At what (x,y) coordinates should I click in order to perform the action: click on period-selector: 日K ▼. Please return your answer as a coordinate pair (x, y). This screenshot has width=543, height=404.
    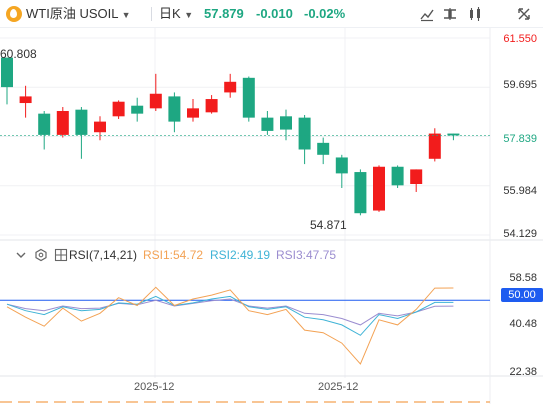
    Looking at the image, I should click on (176, 14).